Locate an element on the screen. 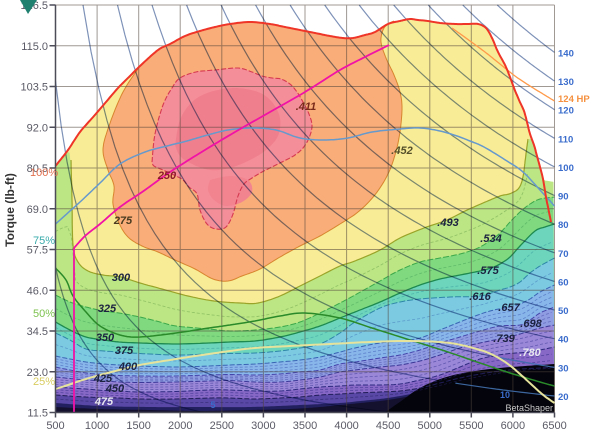 Image resolution: width=600 pixels, height=445 pixels. svg-text: 5 is located at coordinates (212, 405).